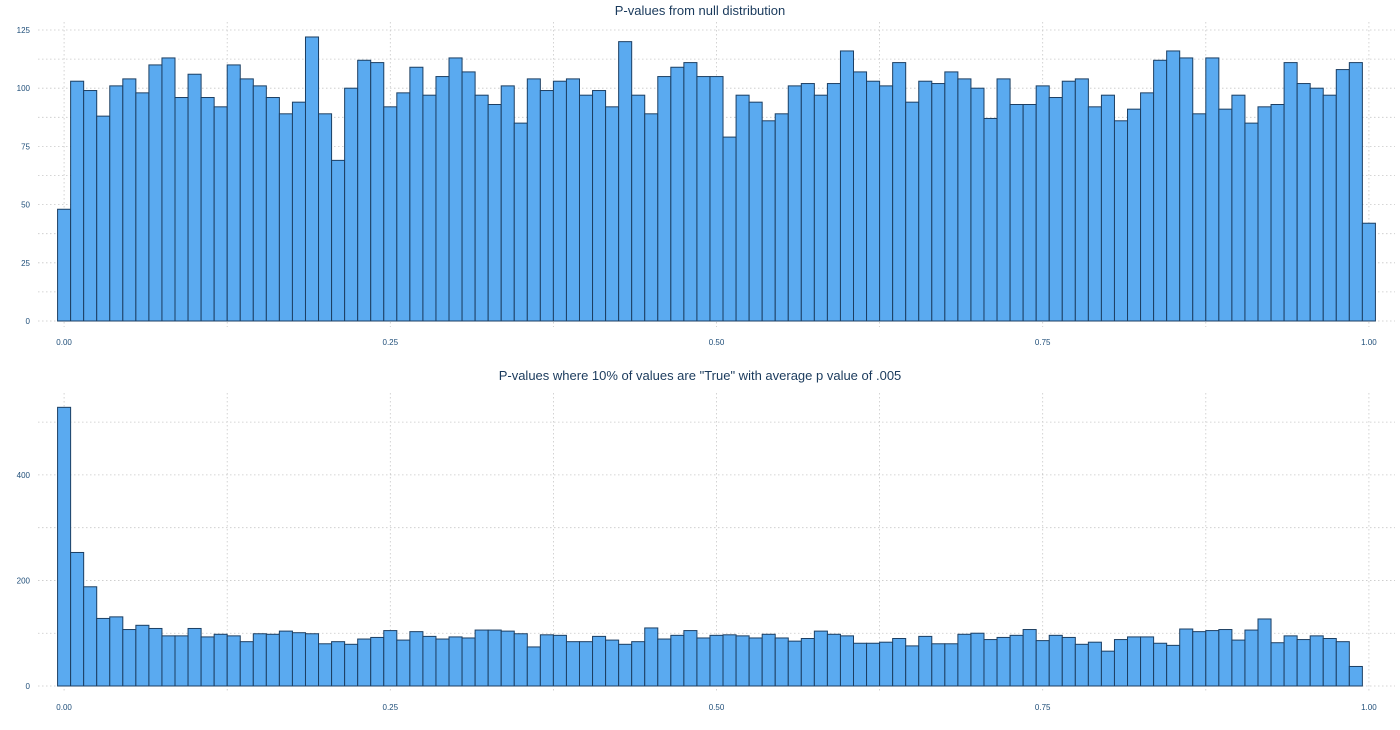 Image resolution: width=1400 pixels, height=730 pixels. What do you see at coordinates (28, 686) in the screenshot?
I see `y-tick-label: 0` at bounding box center [28, 686].